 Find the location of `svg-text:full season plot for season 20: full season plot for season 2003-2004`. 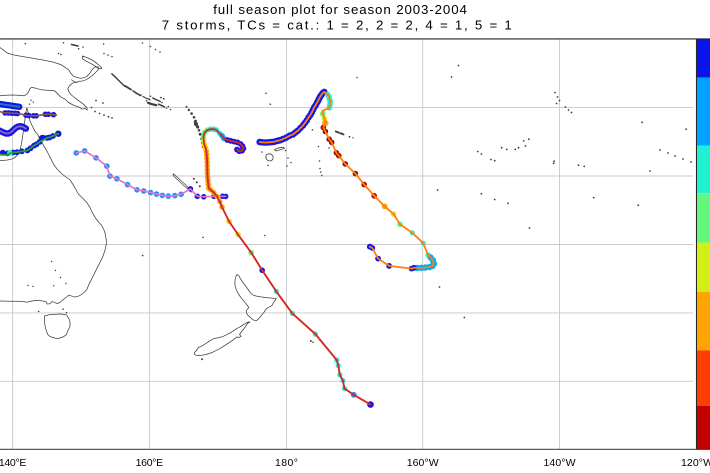

svg-text:full season plot for season 20: full season plot for season 2003-2004 is located at coordinates (340, 9).